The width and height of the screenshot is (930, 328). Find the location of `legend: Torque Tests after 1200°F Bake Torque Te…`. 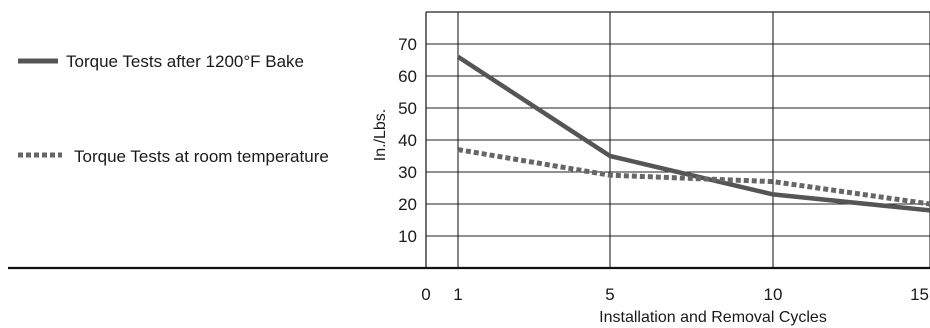

legend: Torque Tests after 1200°F Bake Torque Te… is located at coordinates (173, 109).